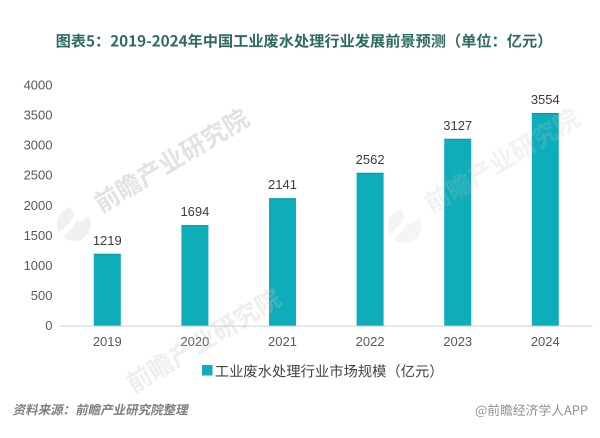 The width and height of the screenshot is (600, 438). Describe the element at coordinates (38, 235) in the screenshot. I see `svg-text: 1500` at that location.